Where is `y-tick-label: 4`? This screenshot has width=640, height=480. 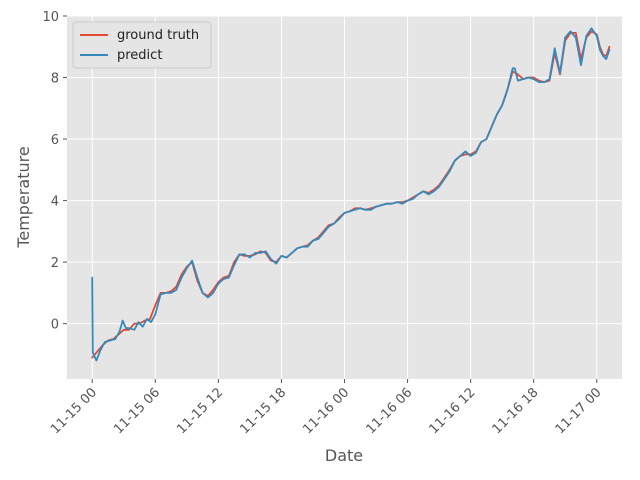
y-tick-label: 4 is located at coordinates (55, 202).